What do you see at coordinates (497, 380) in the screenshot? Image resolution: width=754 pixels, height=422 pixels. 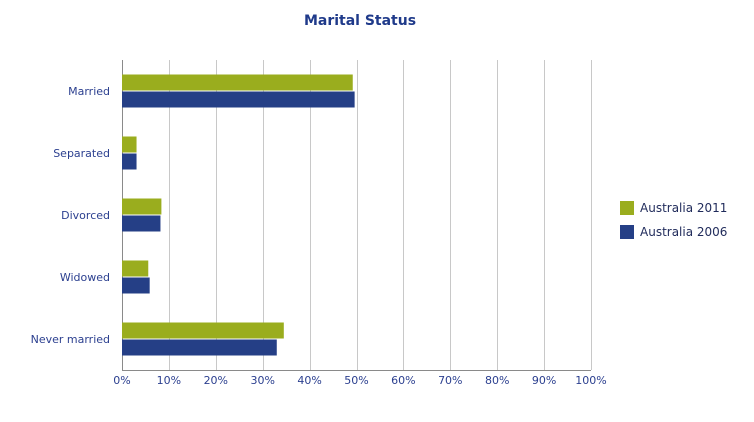 I see `x-tick-label-80: 80%` at bounding box center [497, 380].